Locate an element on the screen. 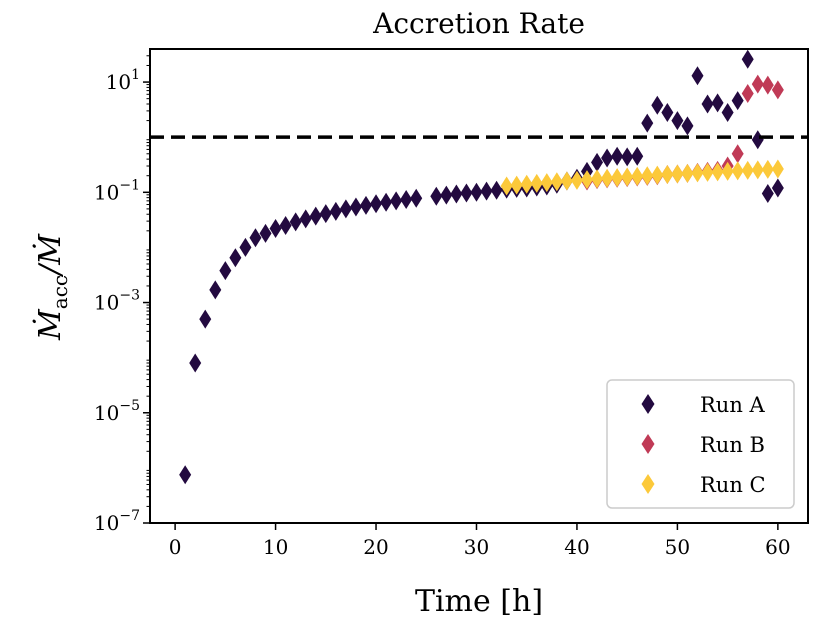 The width and height of the screenshot is (830, 623). x-tick-label: 30 is located at coordinates (476, 547).